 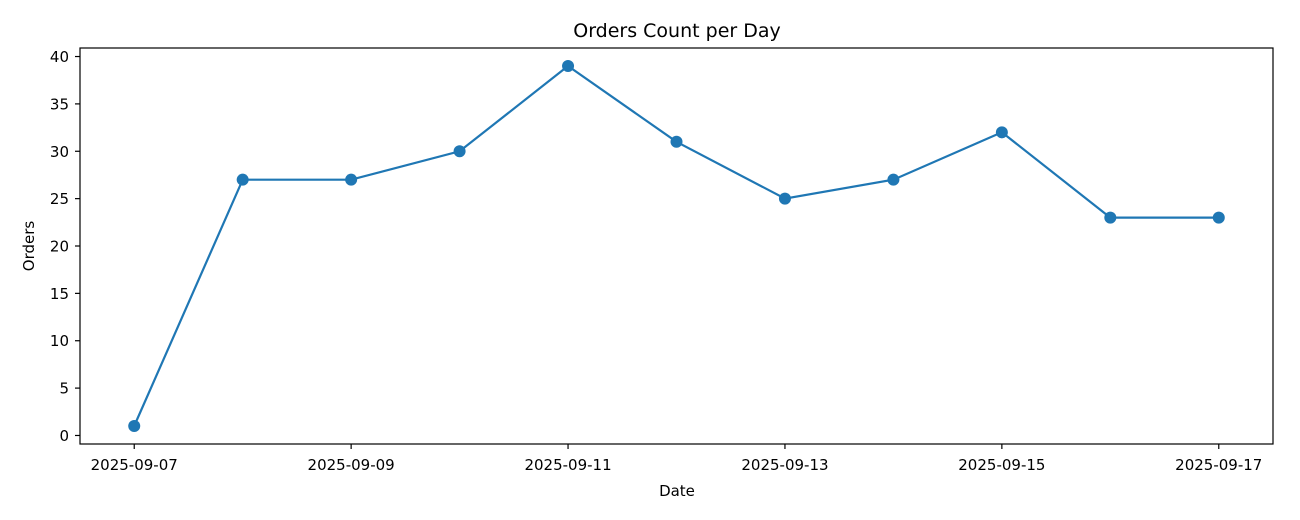 I want to click on chart-title: Orders Count per Day, so click(x=677, y=31).